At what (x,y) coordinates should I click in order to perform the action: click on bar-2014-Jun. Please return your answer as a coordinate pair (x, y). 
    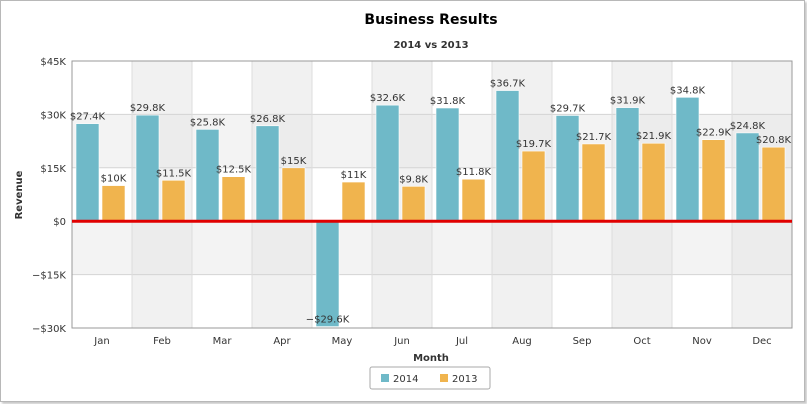
    Looking at the image, I should click on (387, 163).